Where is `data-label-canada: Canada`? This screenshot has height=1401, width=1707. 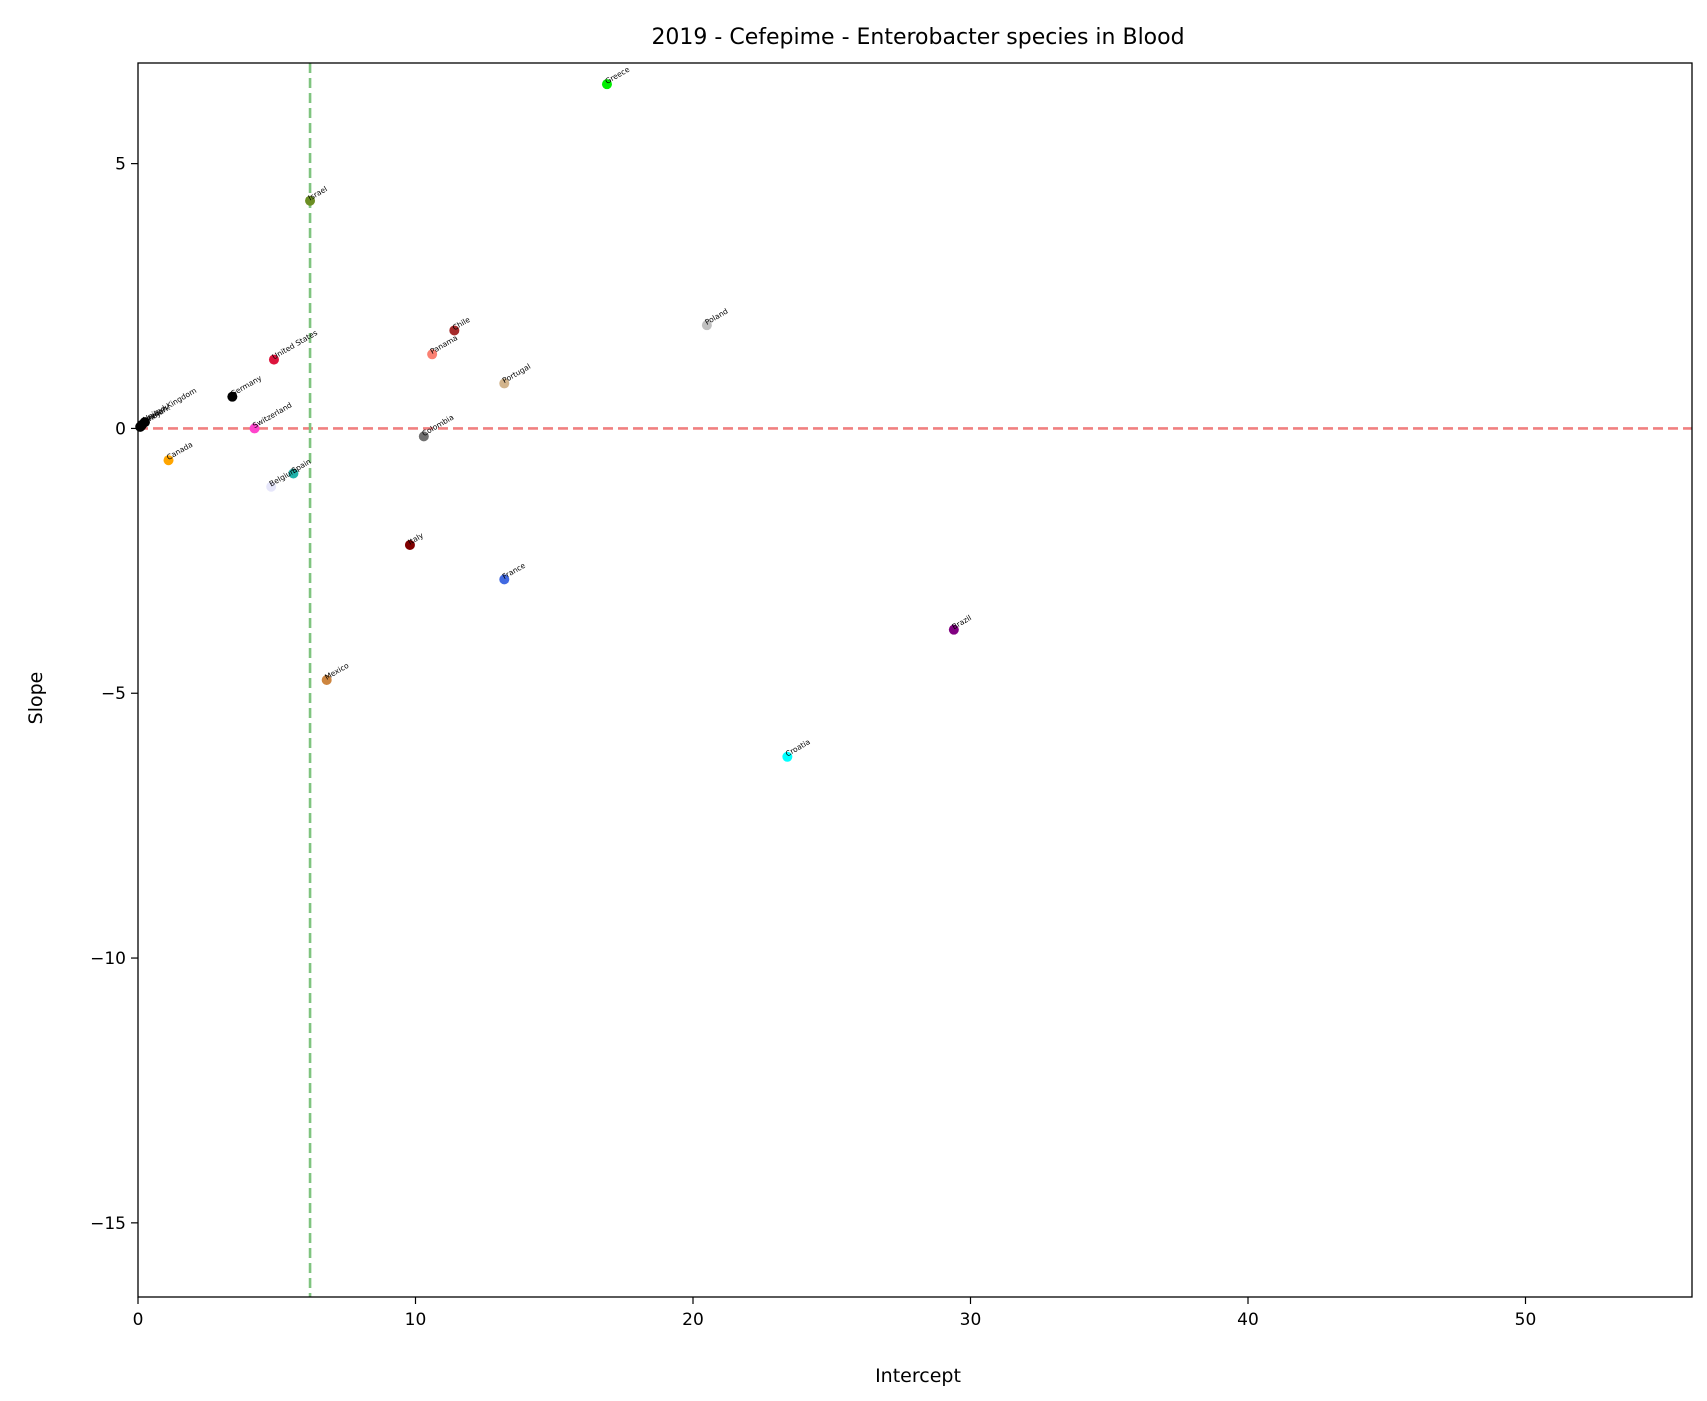
data-label-canada: Canada is located at coordinates (179, 451).